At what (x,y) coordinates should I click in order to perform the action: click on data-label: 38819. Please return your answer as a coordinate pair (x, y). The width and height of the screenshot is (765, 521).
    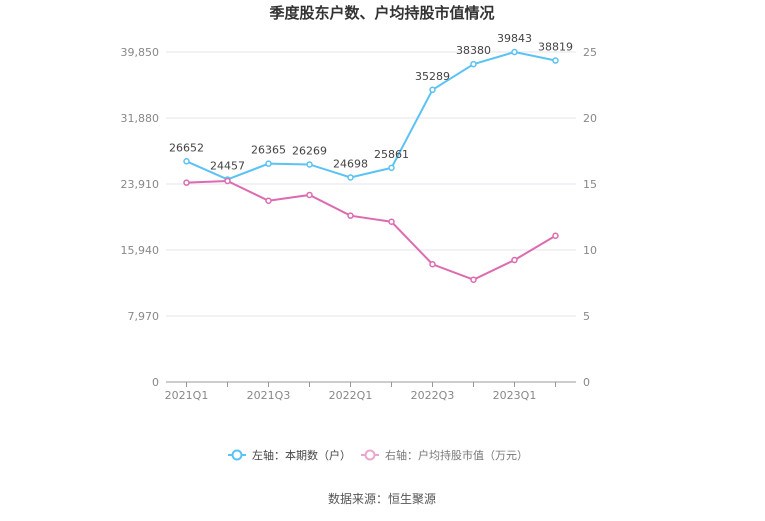
    Looking at the image, I should click on (555, 47).